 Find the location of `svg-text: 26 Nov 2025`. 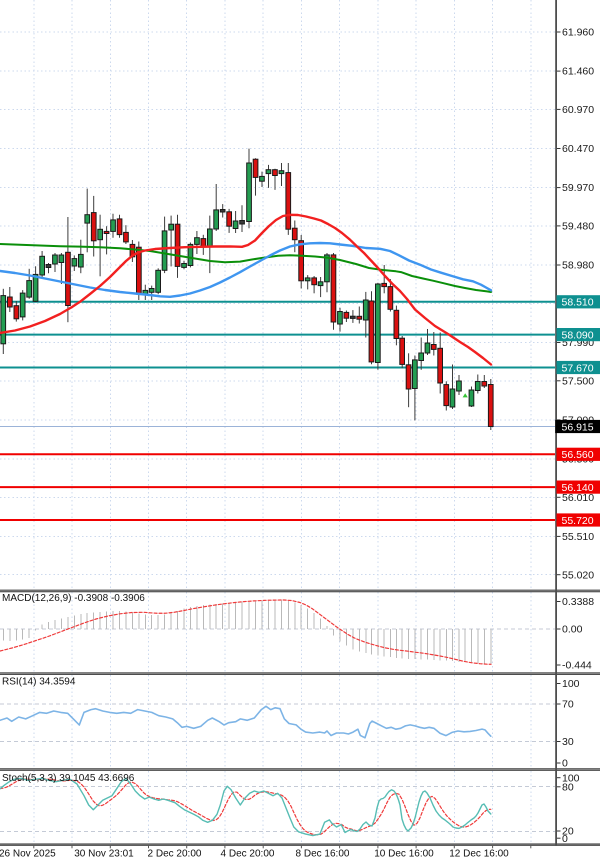

svg-text: 26 Nov 2025 is located at coordinates (28, 854).